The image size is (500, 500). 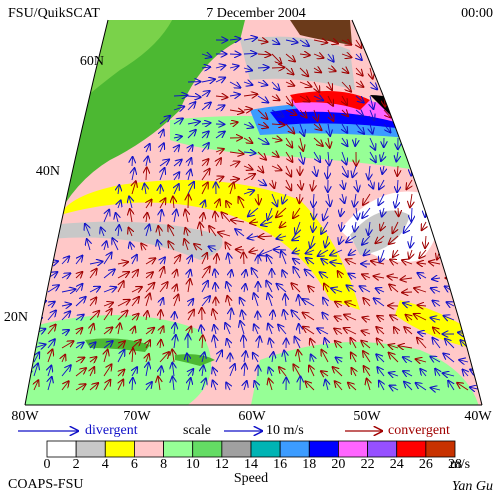 What do you see at coordinates (76, 464) in the screenshot?
I see `colorbar-tick: 2` at bounding box center [76, 464].